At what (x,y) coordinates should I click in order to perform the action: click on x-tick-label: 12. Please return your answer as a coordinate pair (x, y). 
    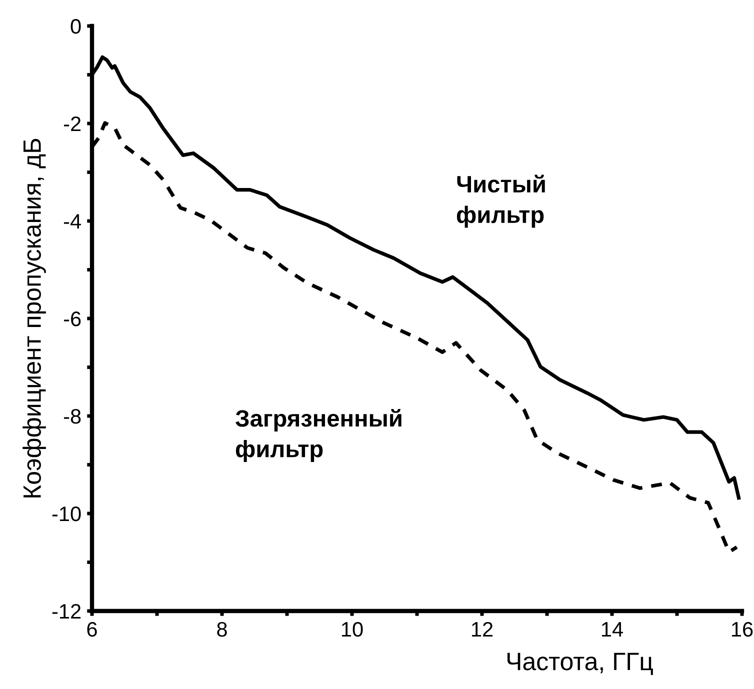
    Looking at the image, I should click on (482, 629).